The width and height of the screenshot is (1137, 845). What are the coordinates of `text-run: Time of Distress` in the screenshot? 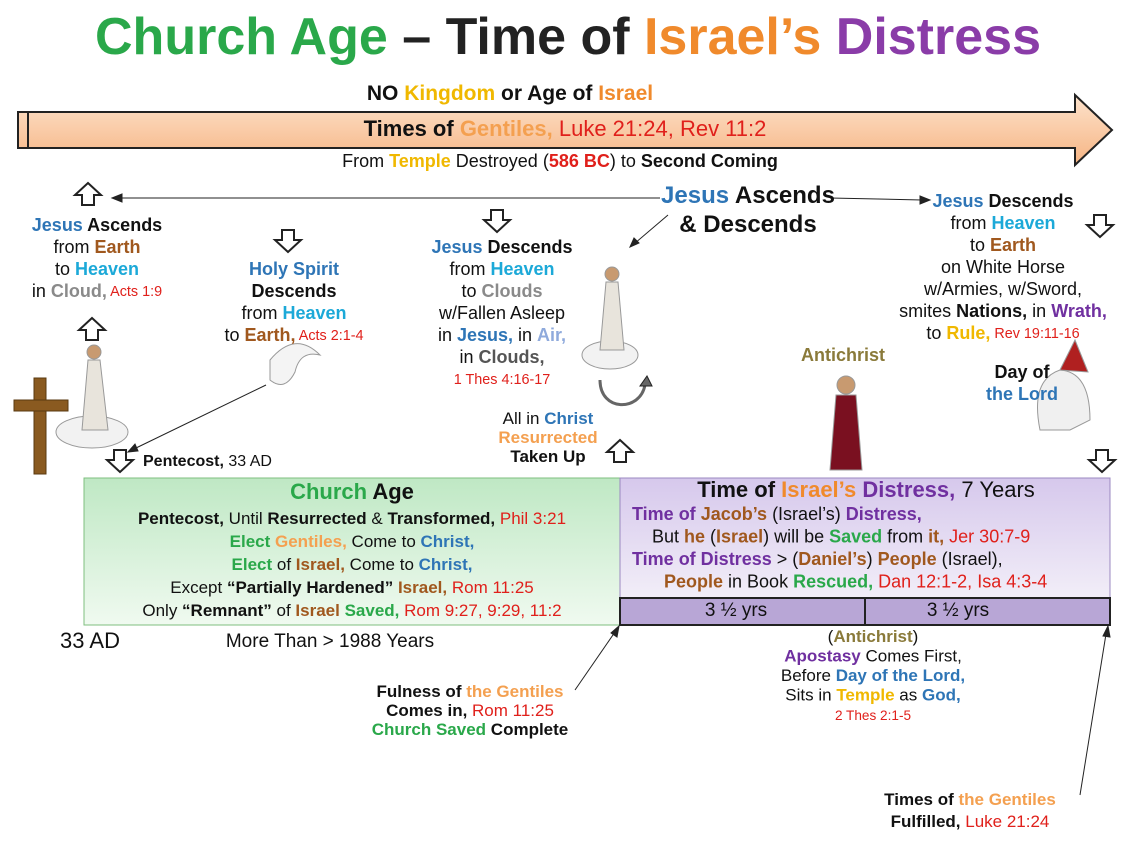 It's located at (702, 559).